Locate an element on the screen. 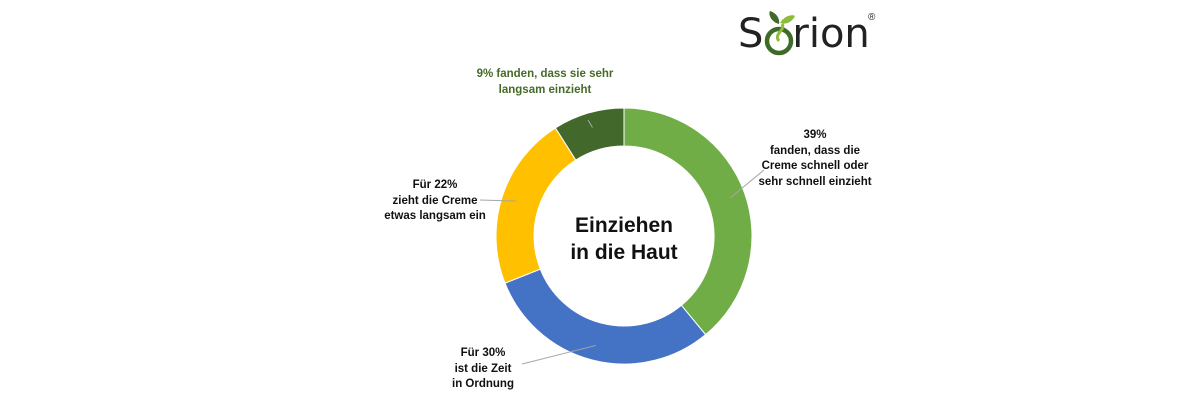  data-label-line: fanden, dass die is located at coordinates (815, 150).